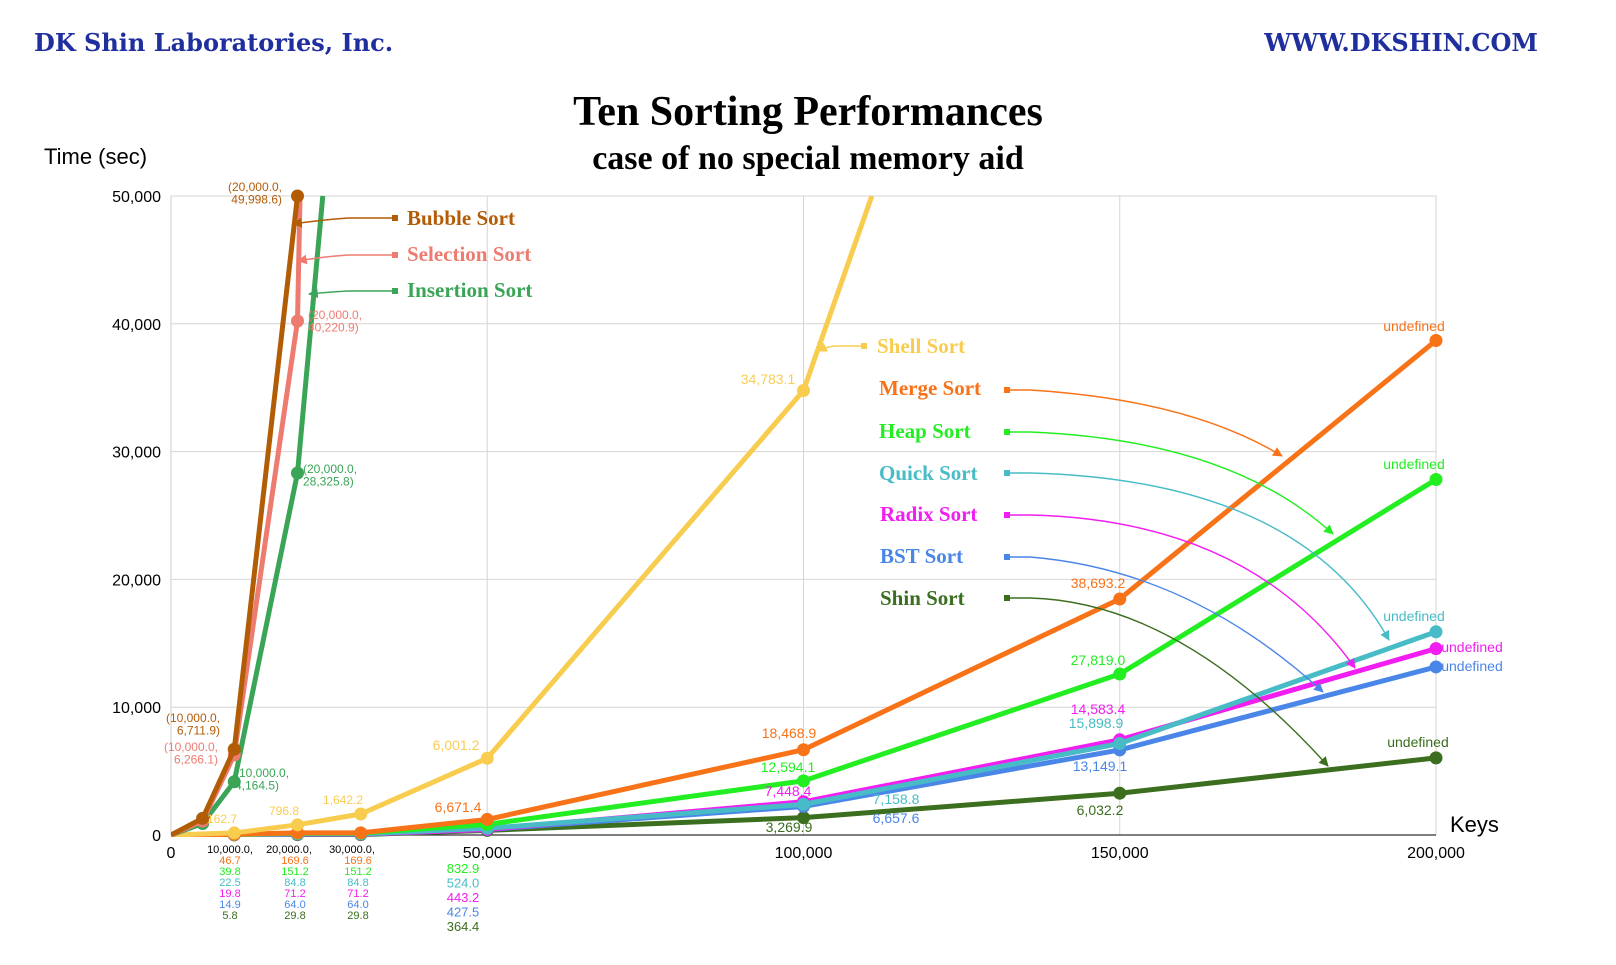 The height and width of the screenshot is (965, 1616). I want to click on small-value-label: 22.5, so click(229, 883).